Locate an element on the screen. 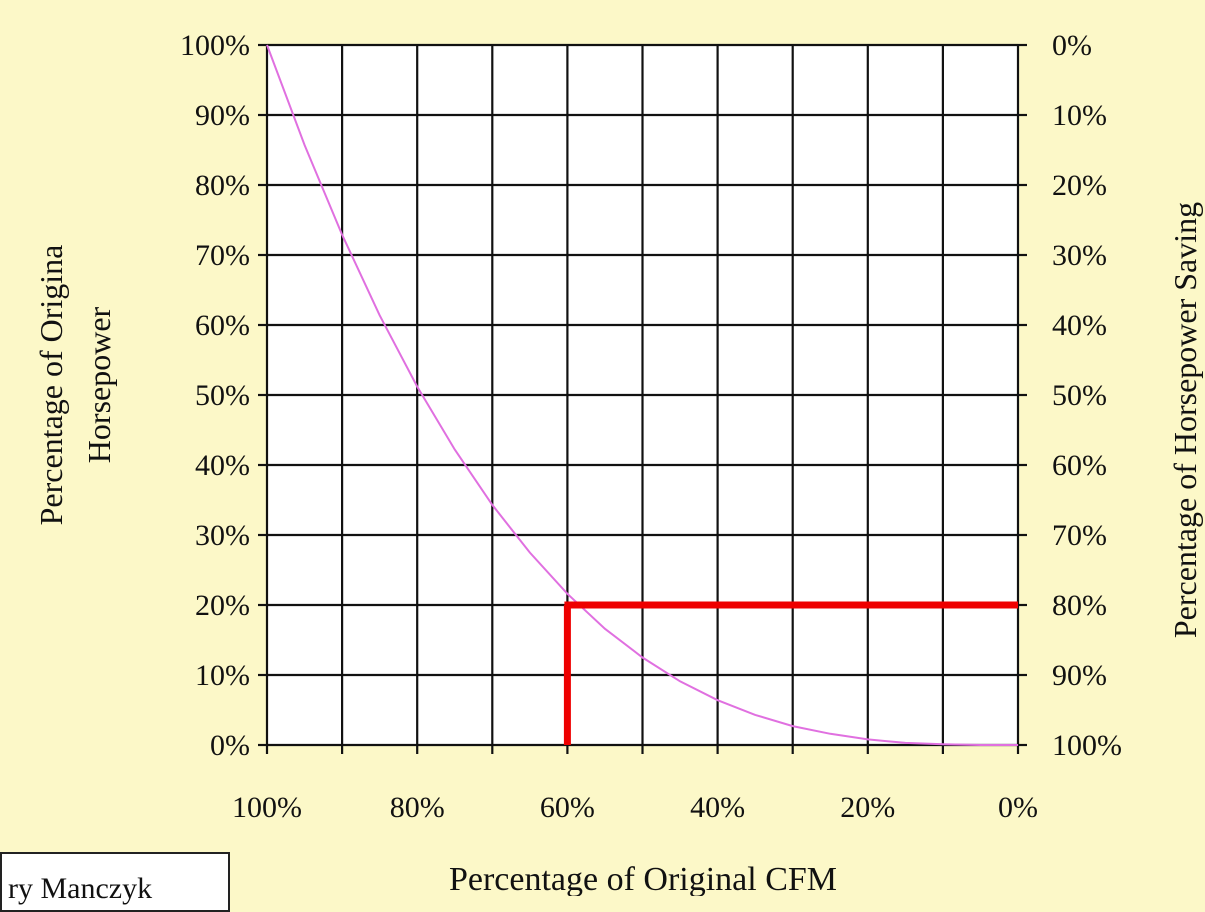 This screenshot has width=1205, height=912. x-axis-title: Percentage of Original CFM is located at coordinates (643, 878).